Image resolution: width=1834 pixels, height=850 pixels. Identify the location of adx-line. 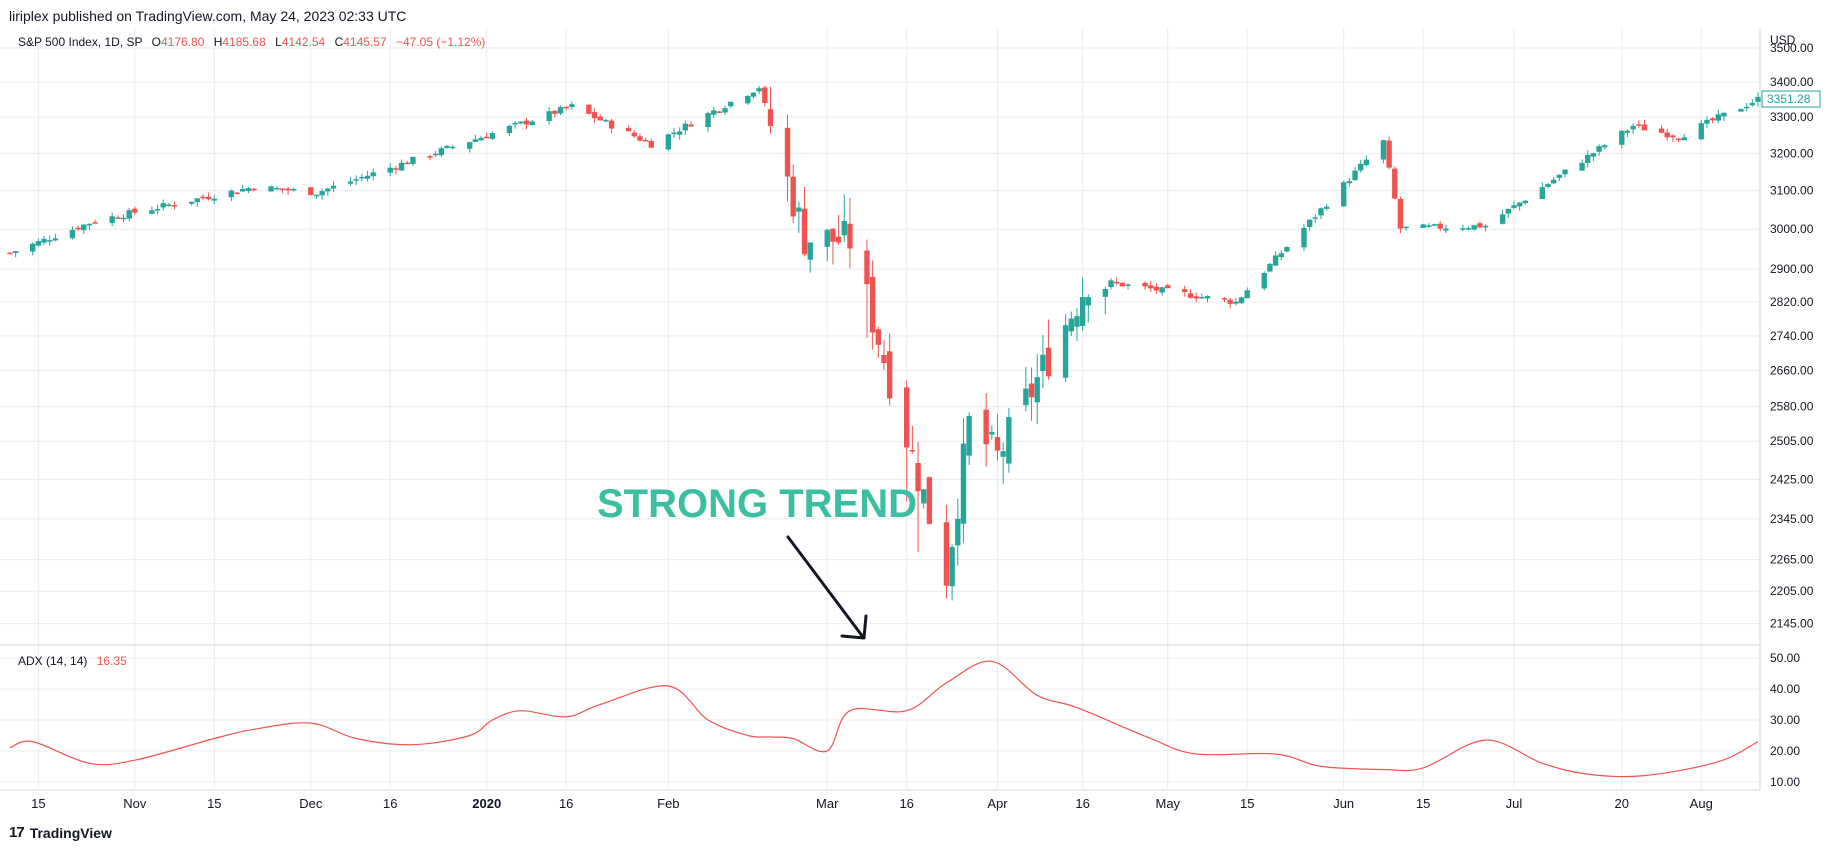
(884, 719).